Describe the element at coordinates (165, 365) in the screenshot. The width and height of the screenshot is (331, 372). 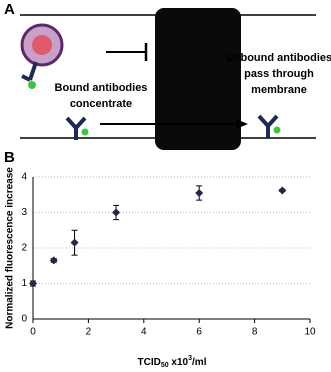
I see `x-label-sub: 50` at that location.